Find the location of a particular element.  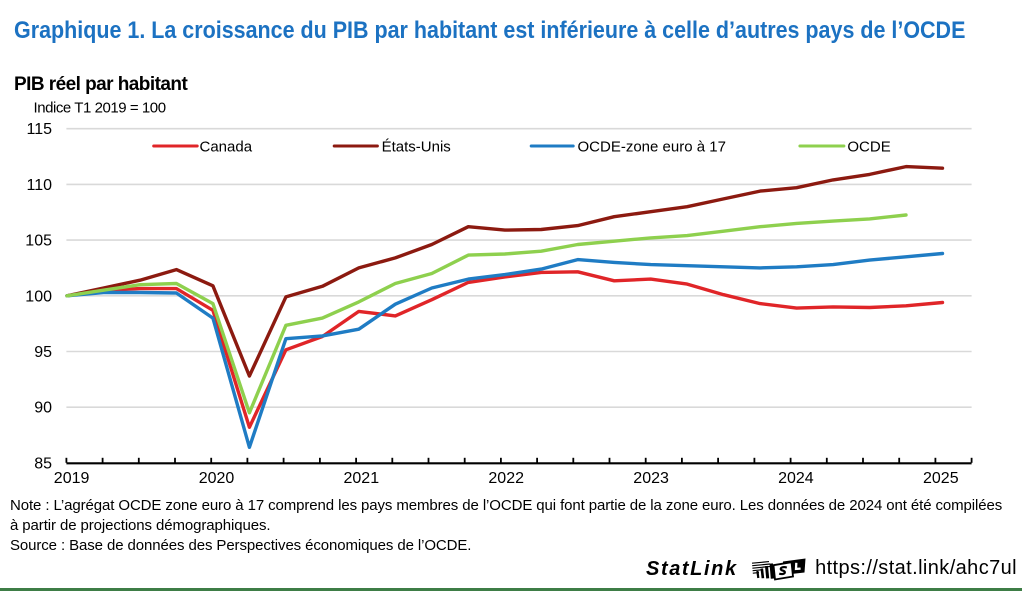

svg-text: 90 is located at coordinates (43, 408).